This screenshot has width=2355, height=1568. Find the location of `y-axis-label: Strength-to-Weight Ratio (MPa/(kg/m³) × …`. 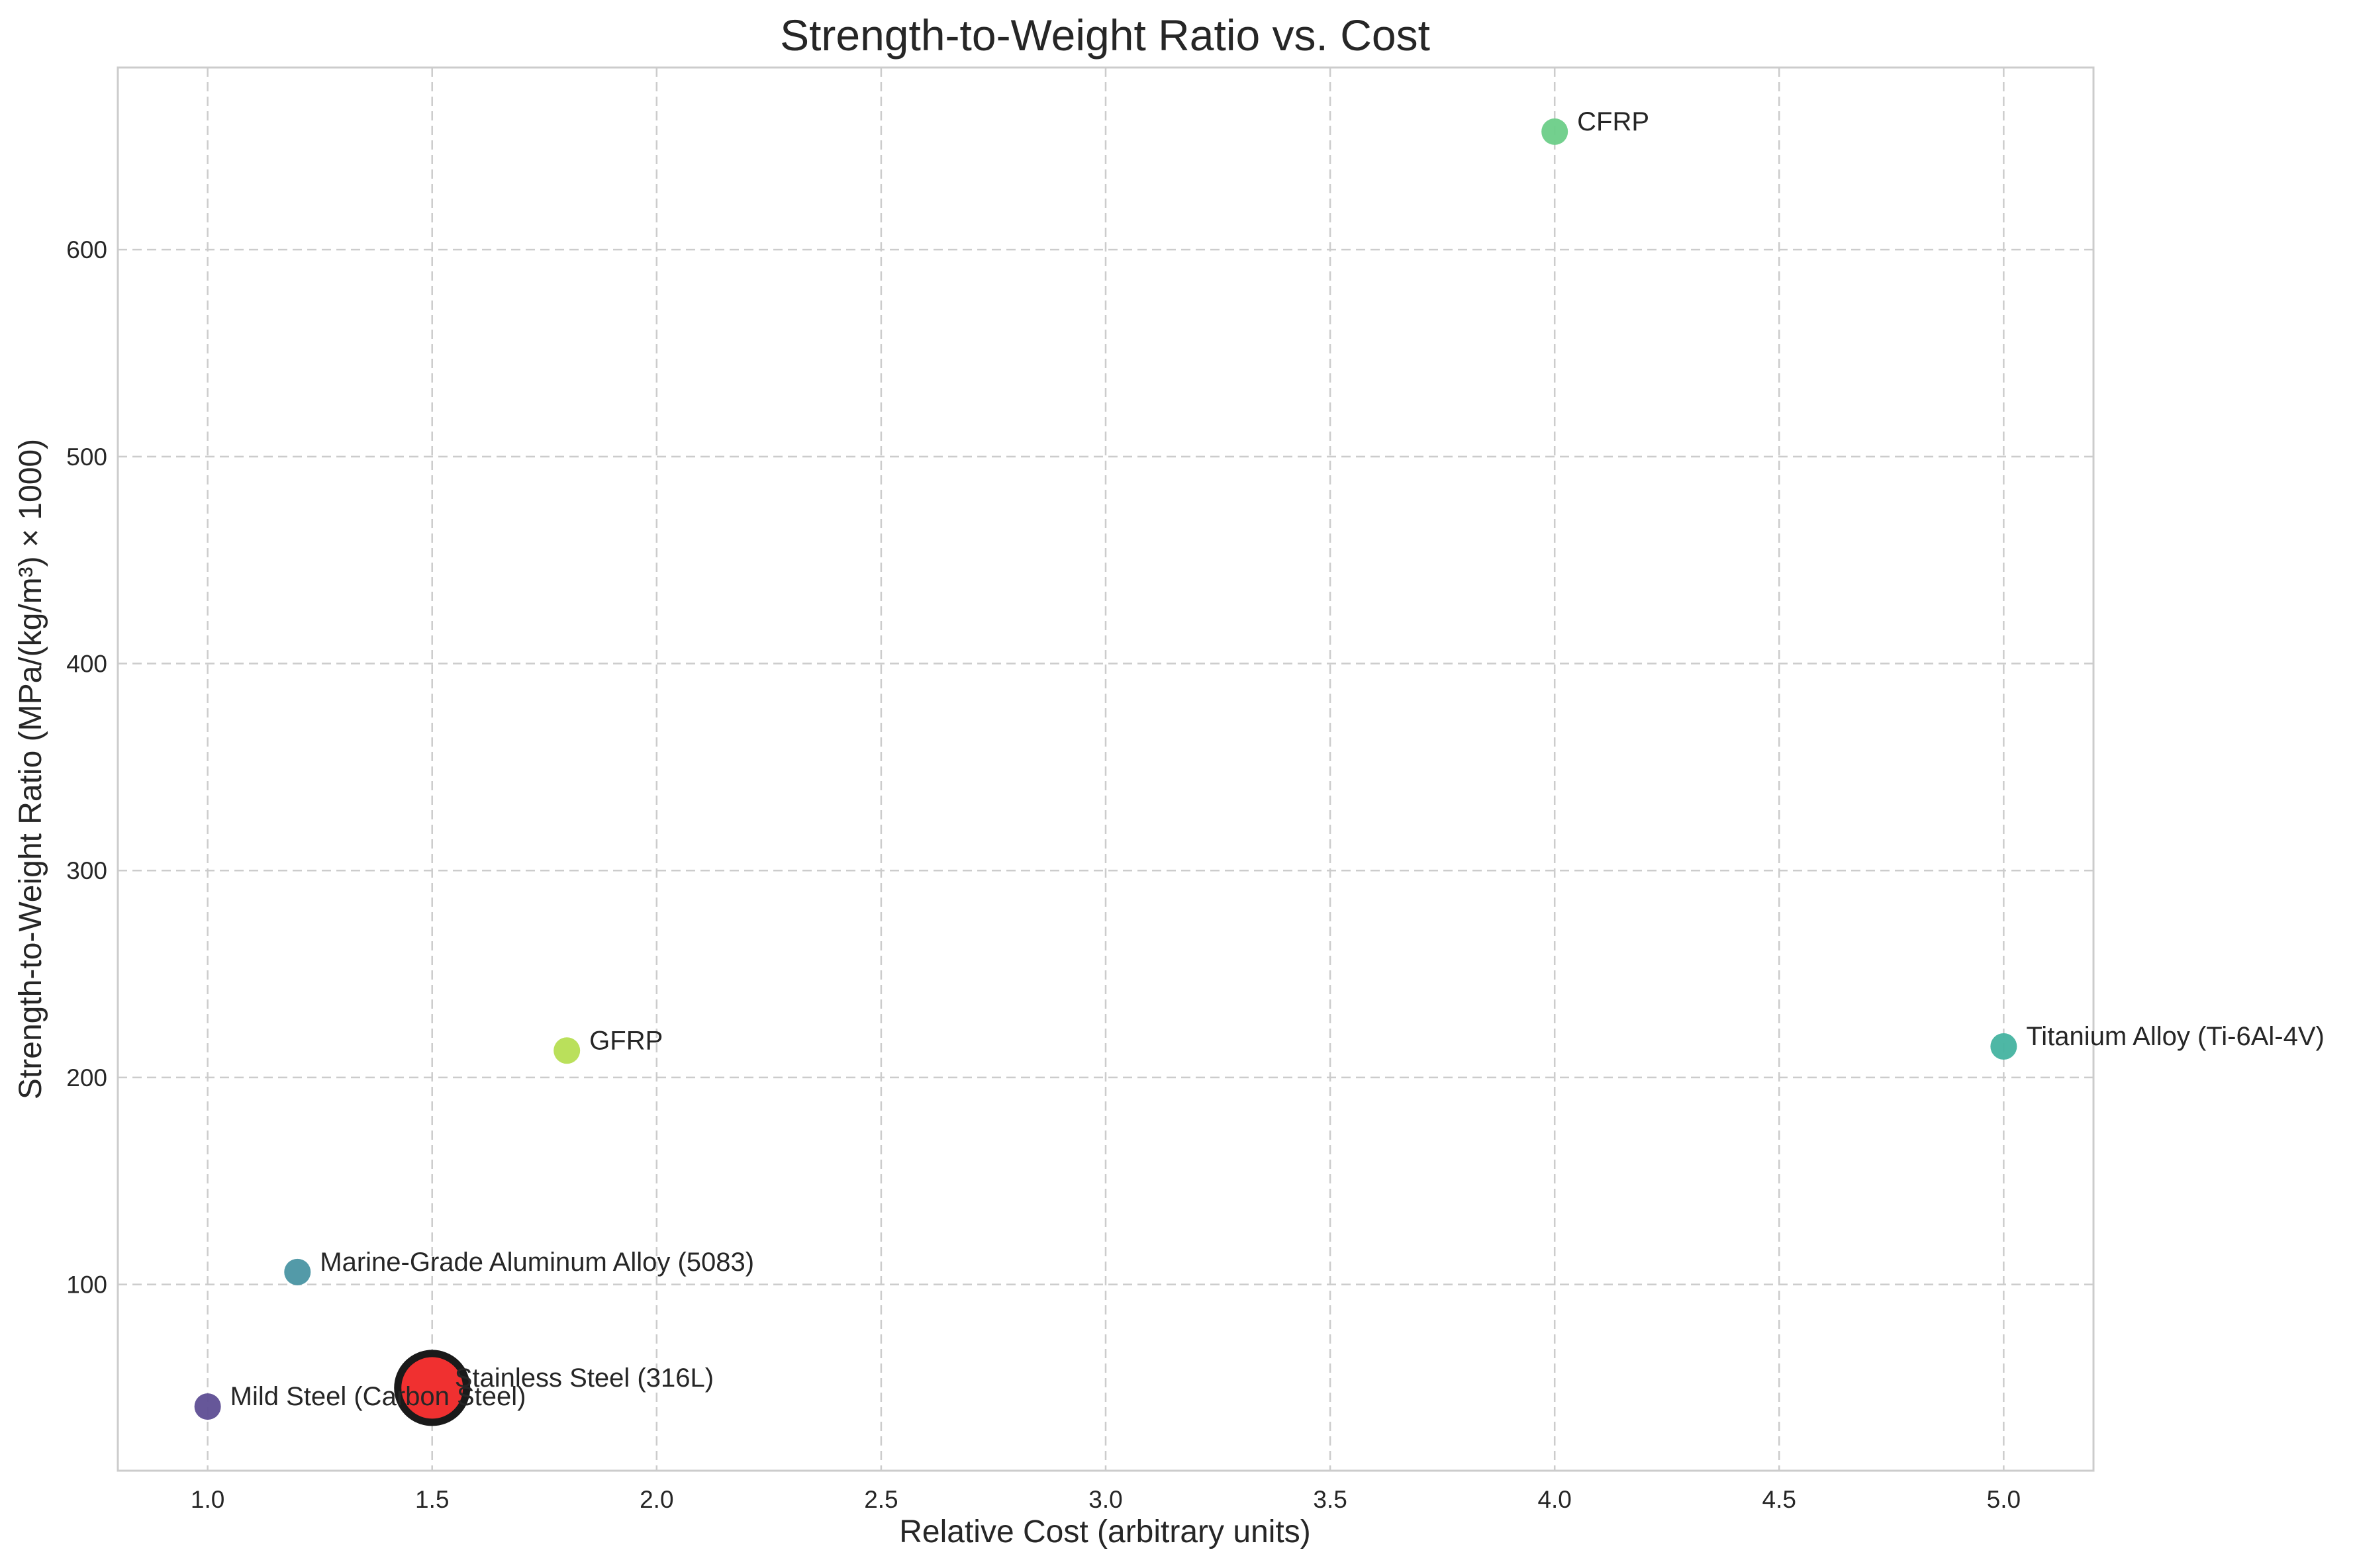

y-axis-label: Strength-to-Weight Ratio (MPa/(kg/m³) × … is located at coordinates (31, 769).